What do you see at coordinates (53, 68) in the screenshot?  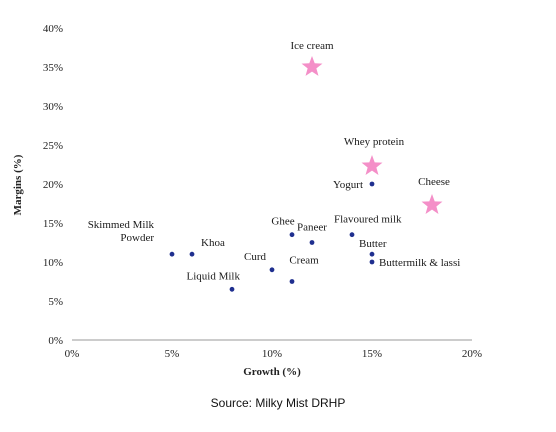 I see `y-tick-label: 35%` at bounding box center [53, 68].